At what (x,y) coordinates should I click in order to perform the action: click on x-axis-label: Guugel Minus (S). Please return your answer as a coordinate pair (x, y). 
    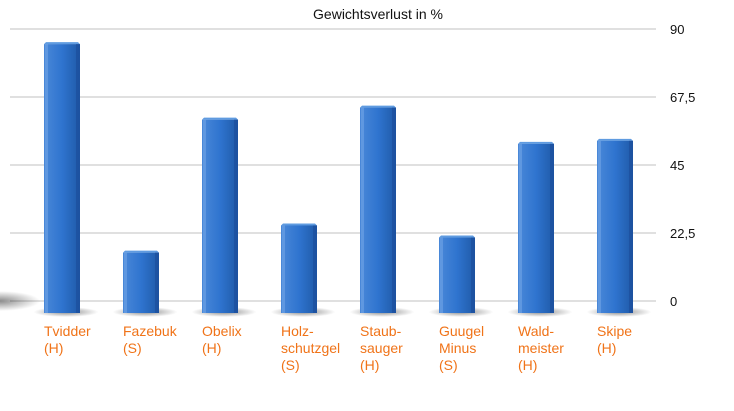
    Looking at the image, I should click on (461, 348).